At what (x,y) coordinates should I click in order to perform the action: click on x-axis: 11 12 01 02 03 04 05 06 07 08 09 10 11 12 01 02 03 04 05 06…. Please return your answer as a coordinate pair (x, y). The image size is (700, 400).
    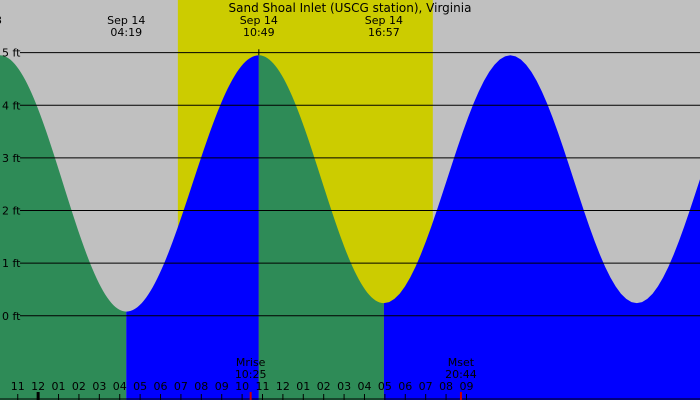
    Looking at the image, I should click on (350, 390).